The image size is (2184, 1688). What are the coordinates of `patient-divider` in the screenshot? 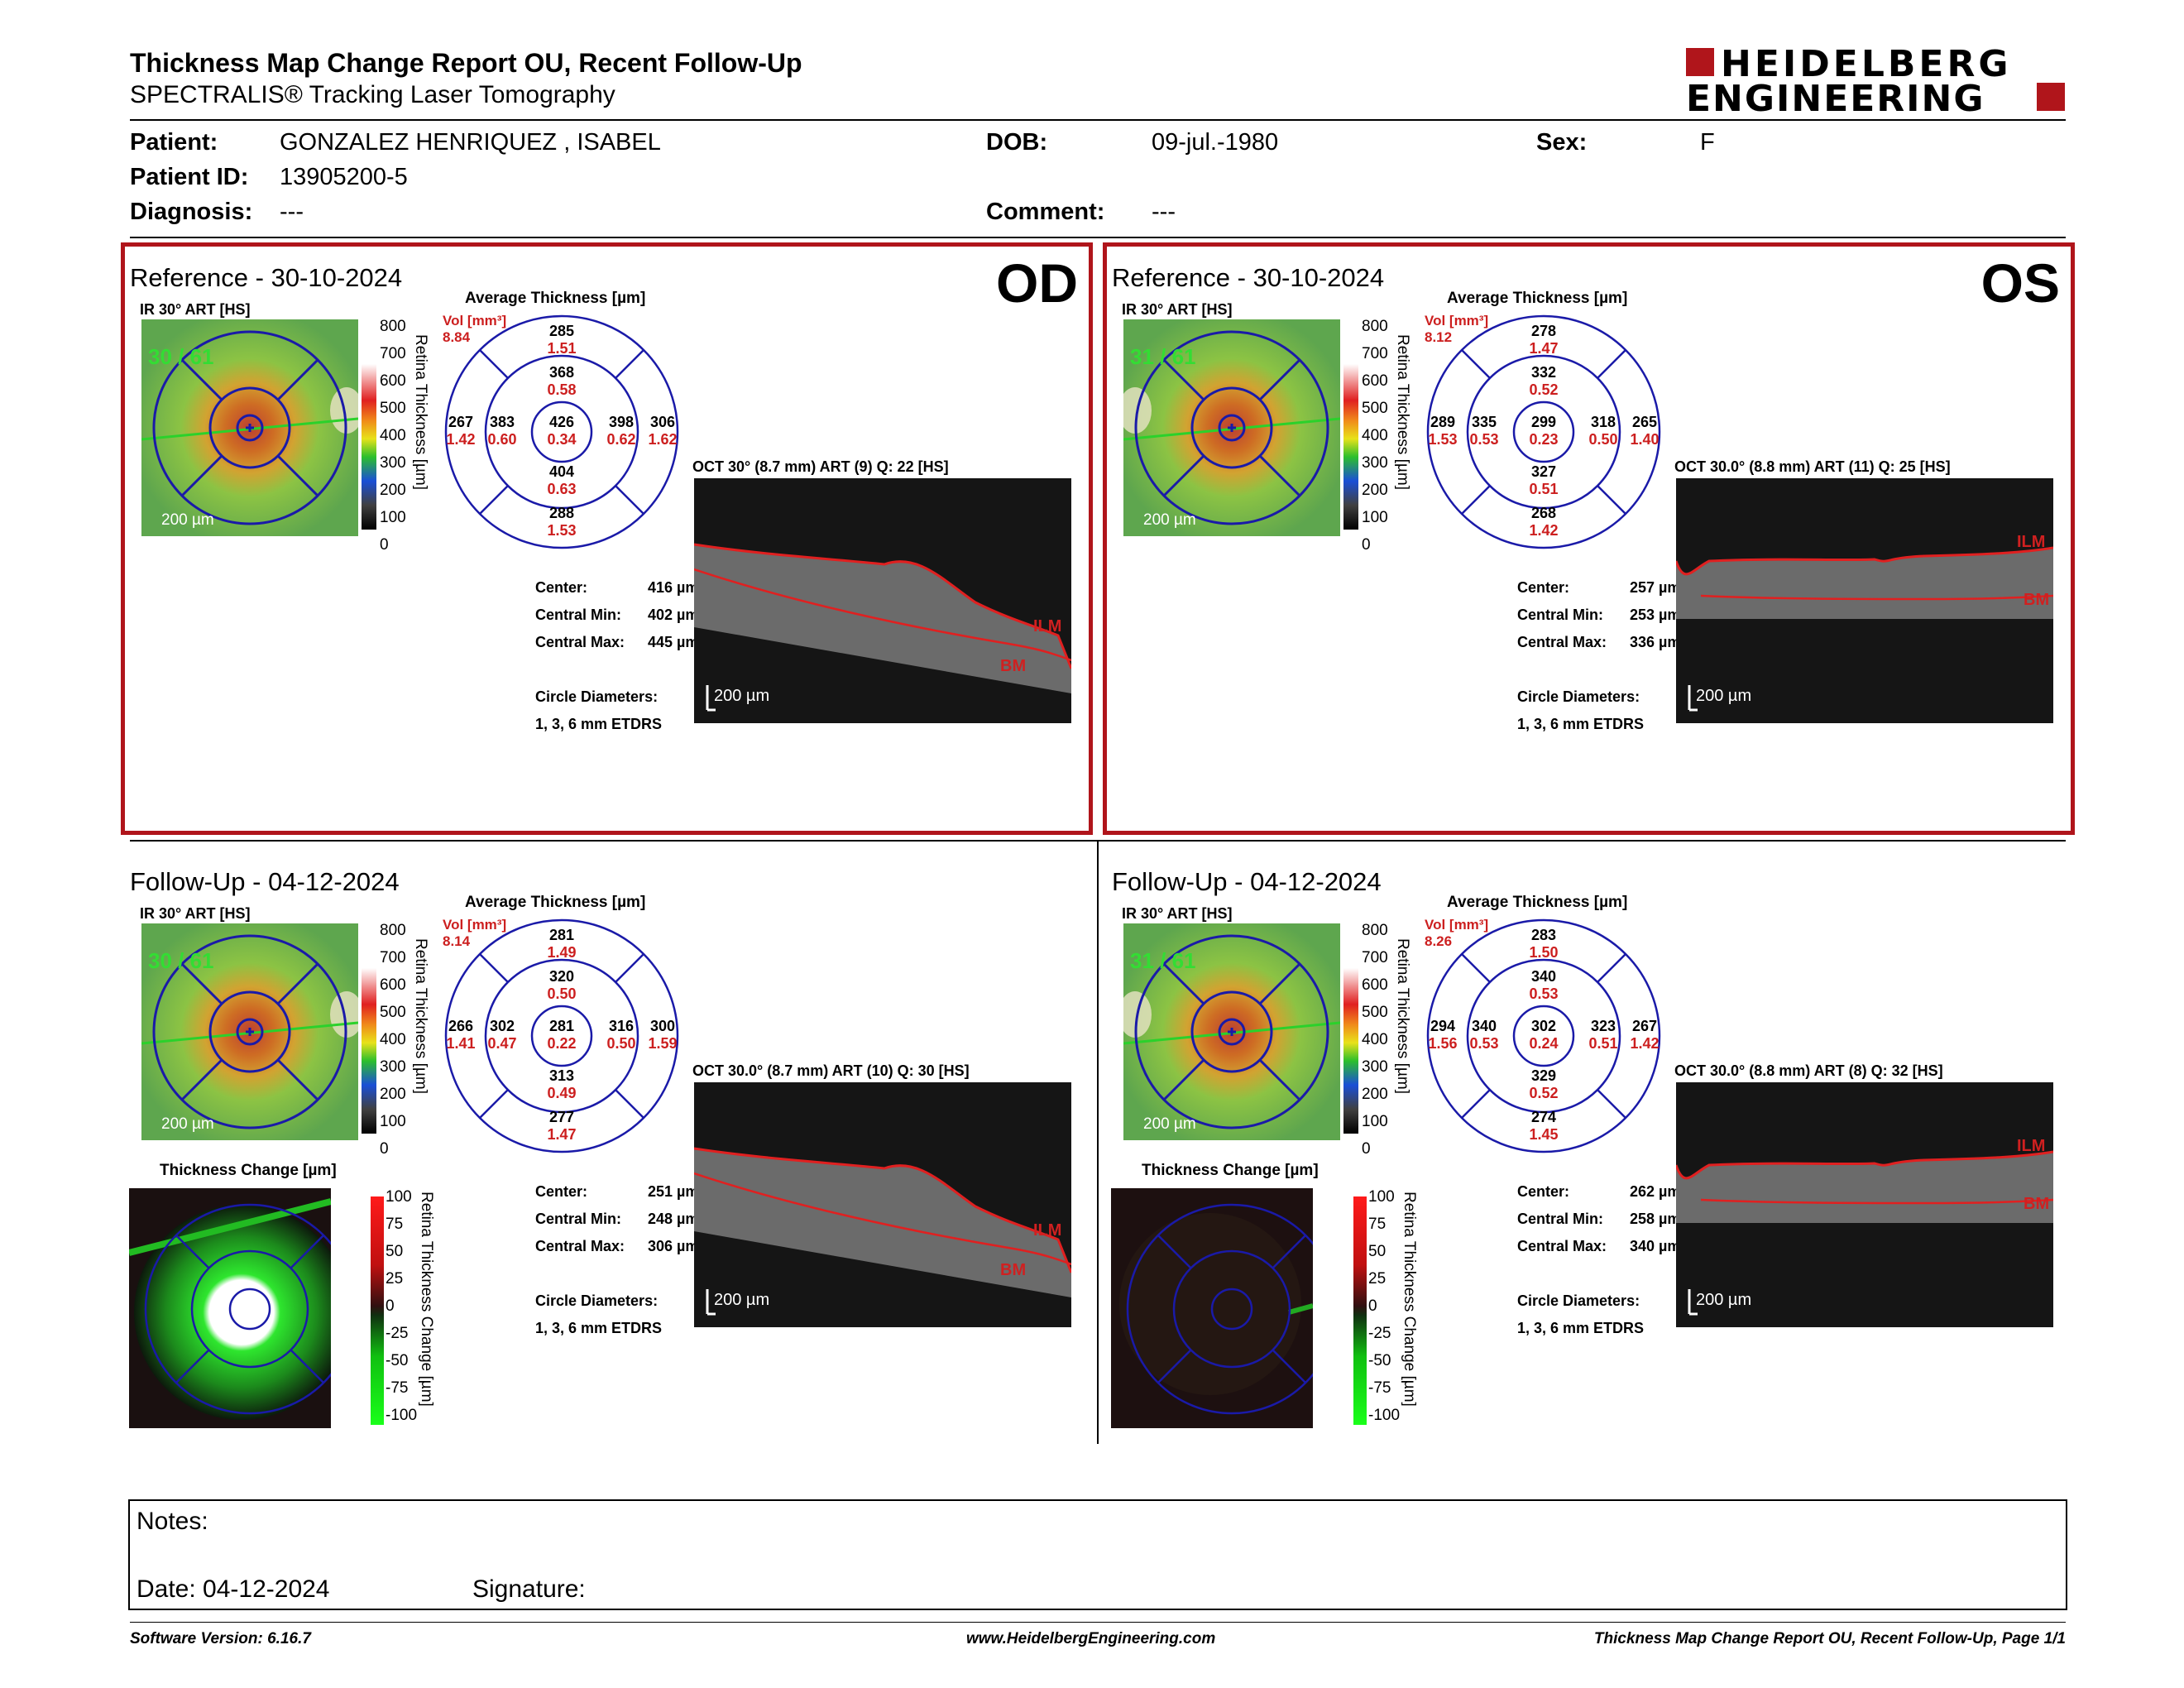 It's located at (1098, 237).